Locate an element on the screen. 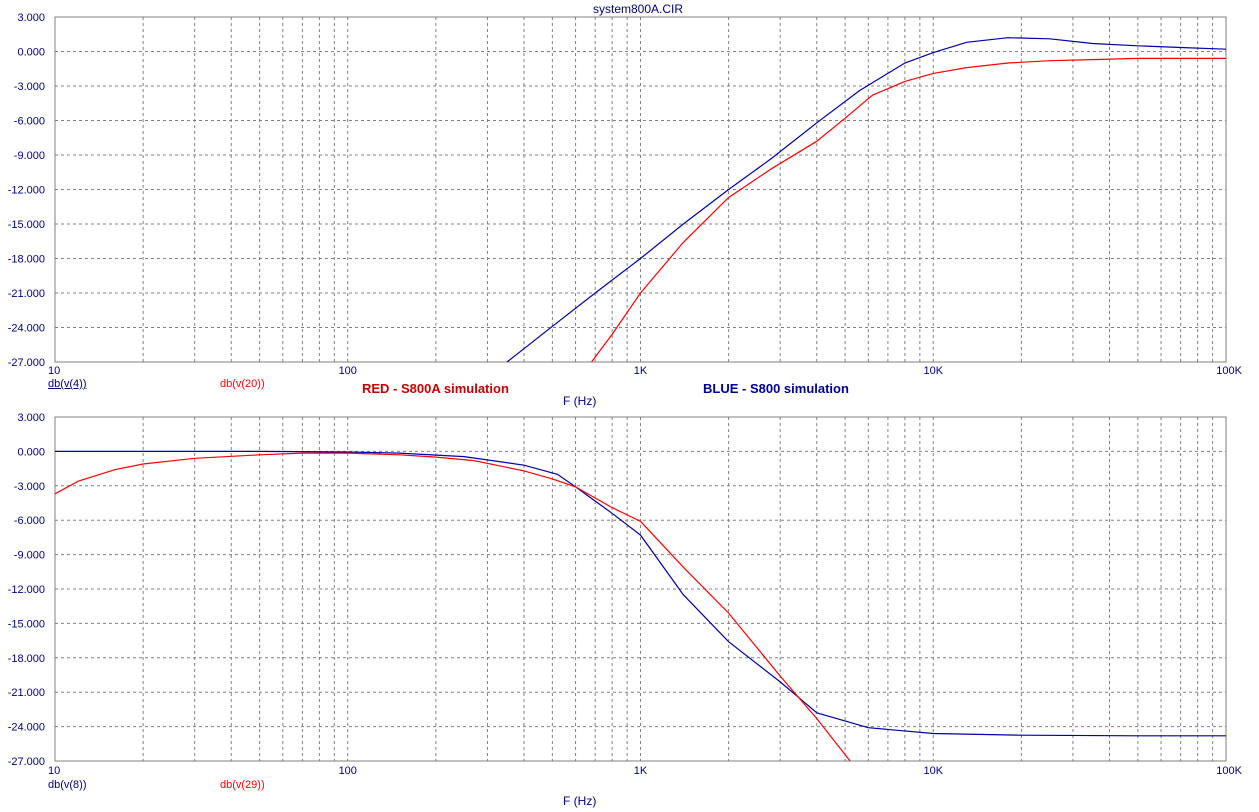 The height and width of the screenshot is (812, 1259). trace-label-db-v29: db(v(29)) is located at coordinates (242, 785).